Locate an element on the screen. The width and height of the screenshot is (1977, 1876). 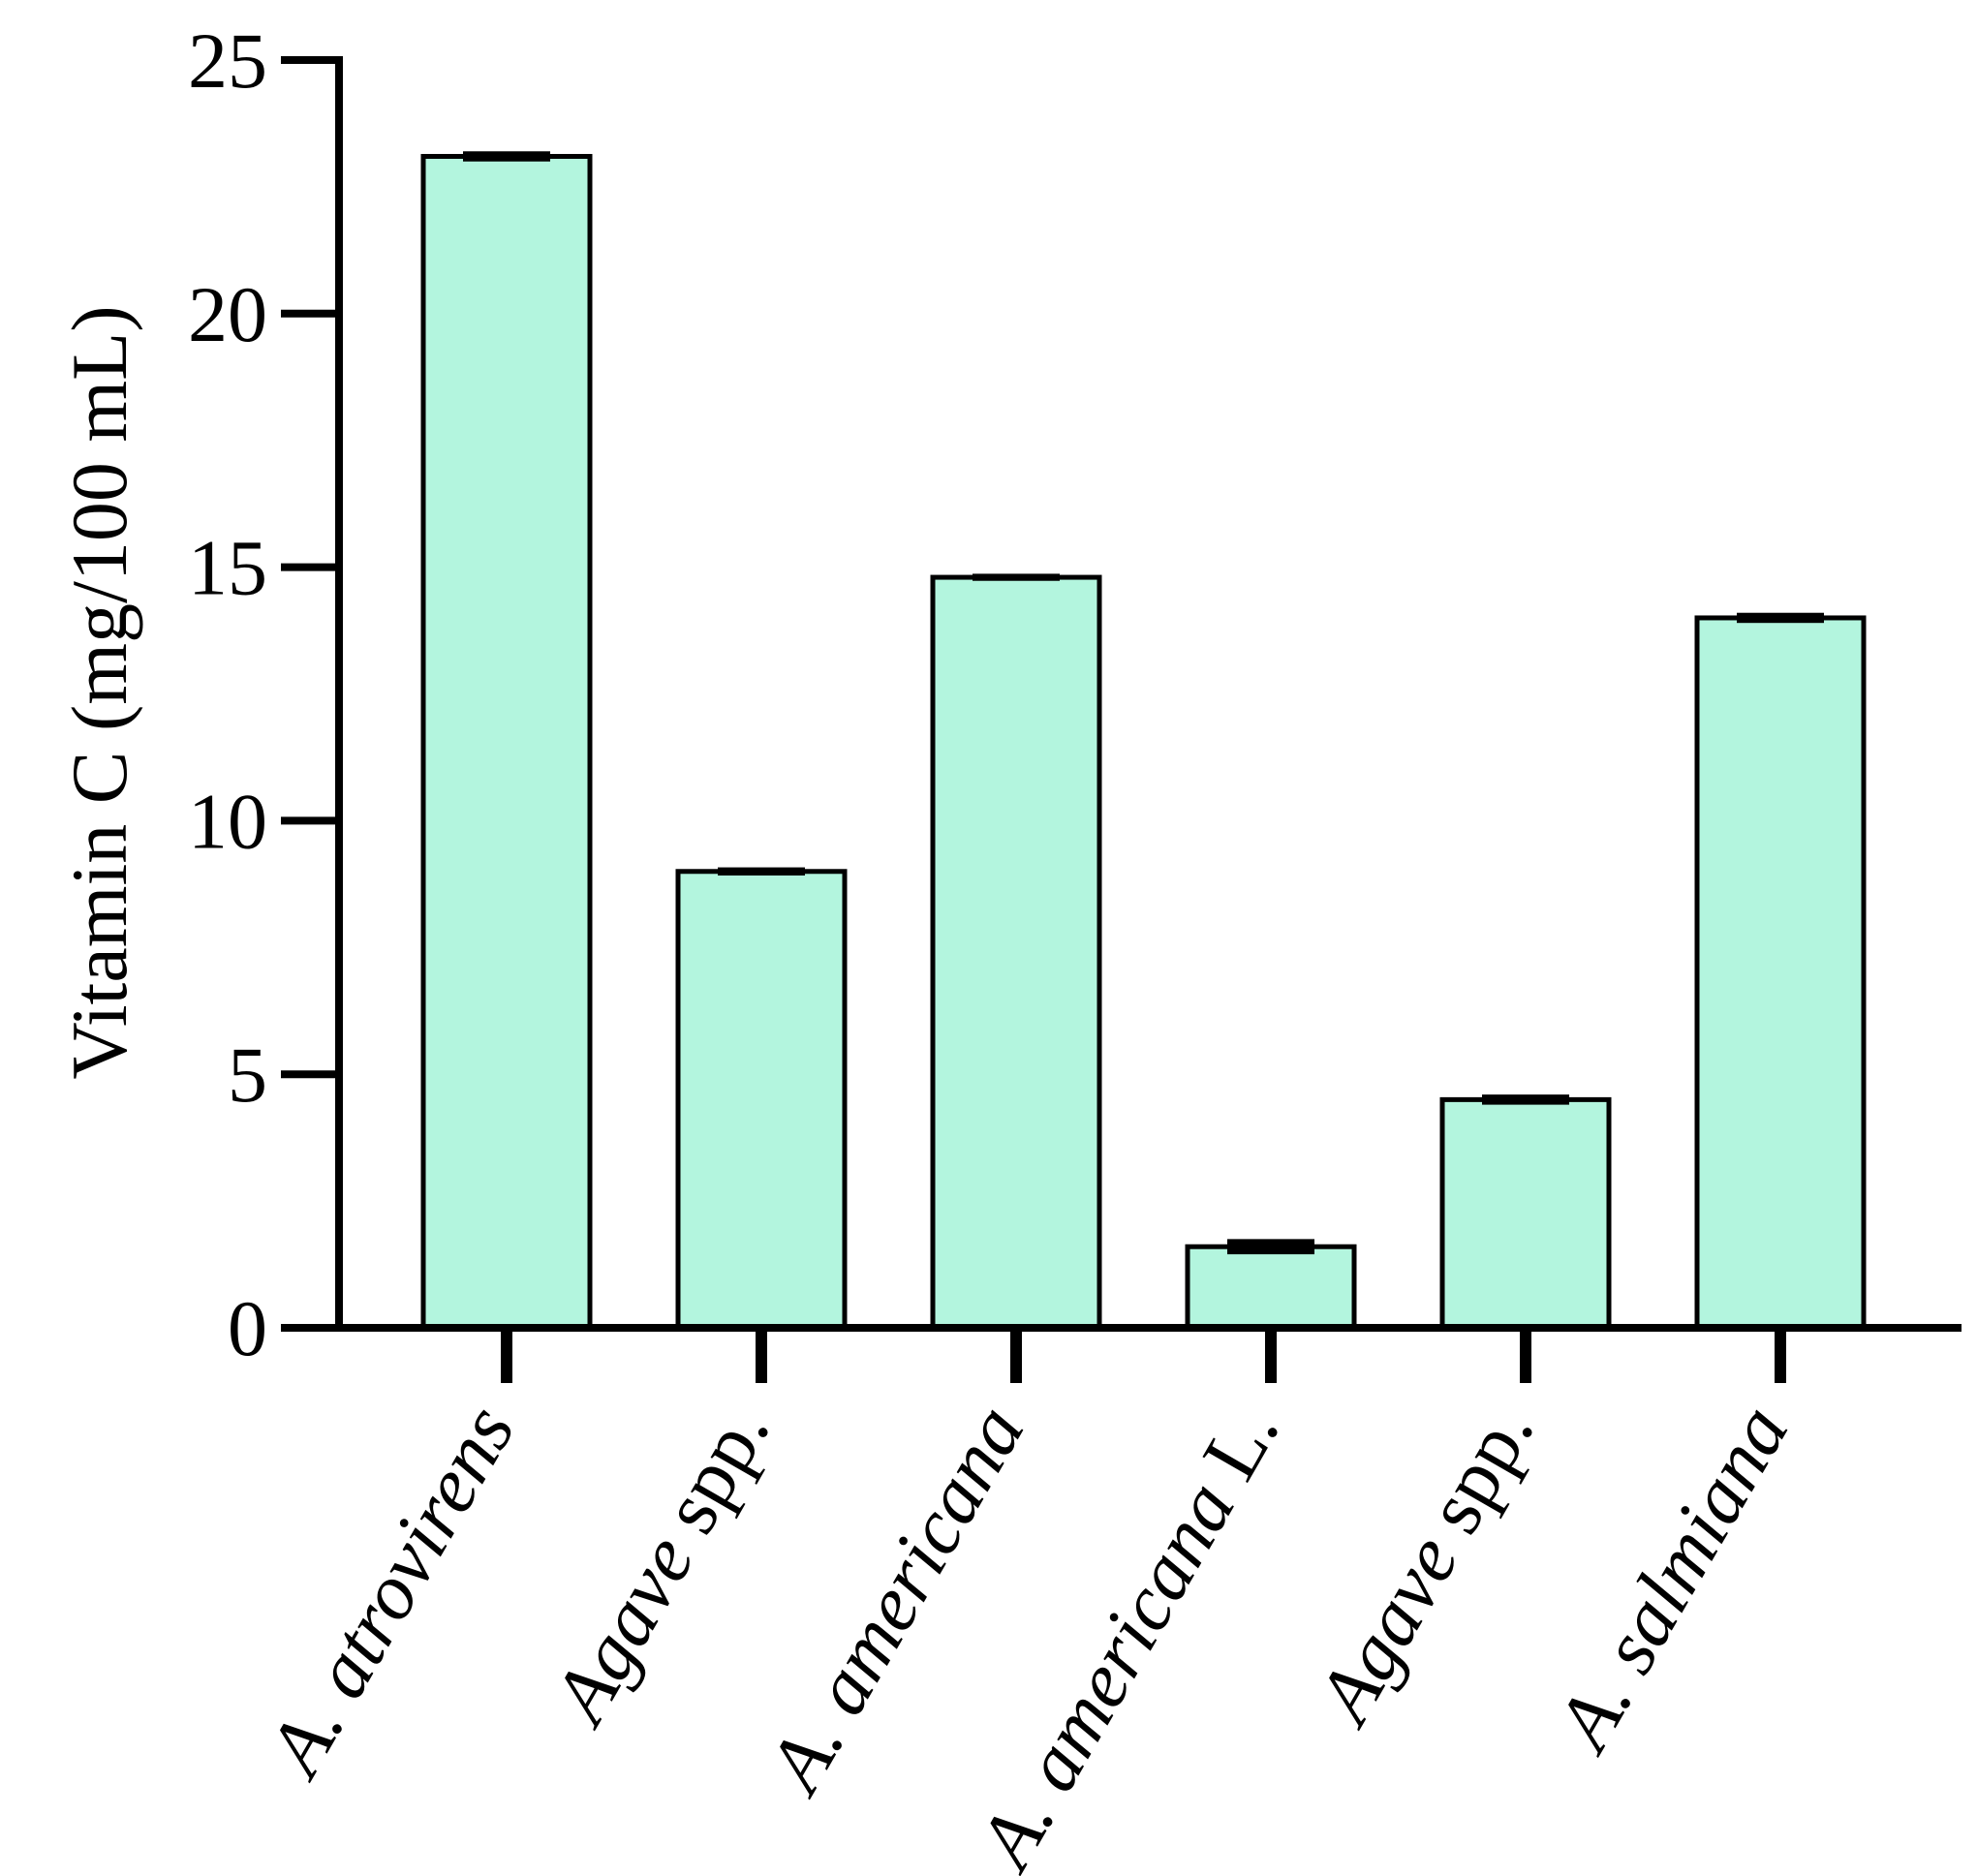
category-label-3-part-0: A. americana is located at coordinates (1105, 1671).